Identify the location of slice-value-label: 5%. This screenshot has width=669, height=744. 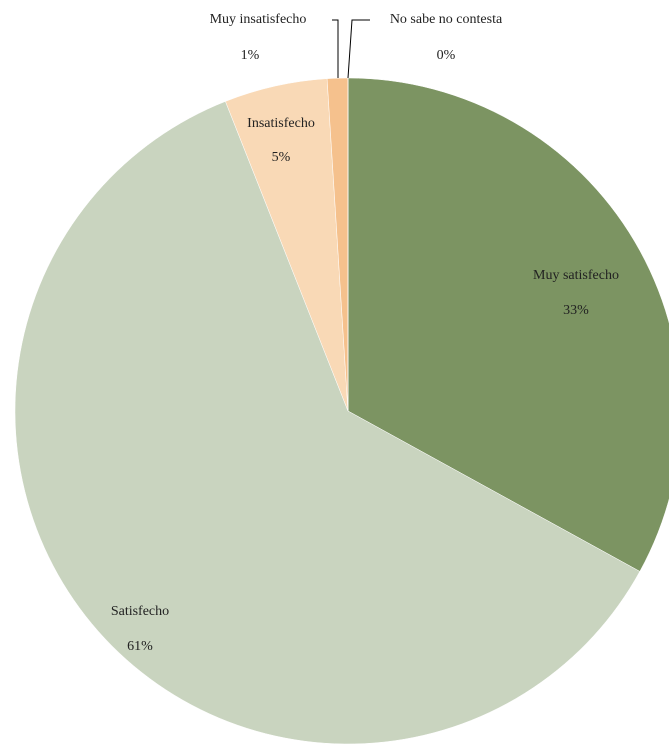
(281, 157).